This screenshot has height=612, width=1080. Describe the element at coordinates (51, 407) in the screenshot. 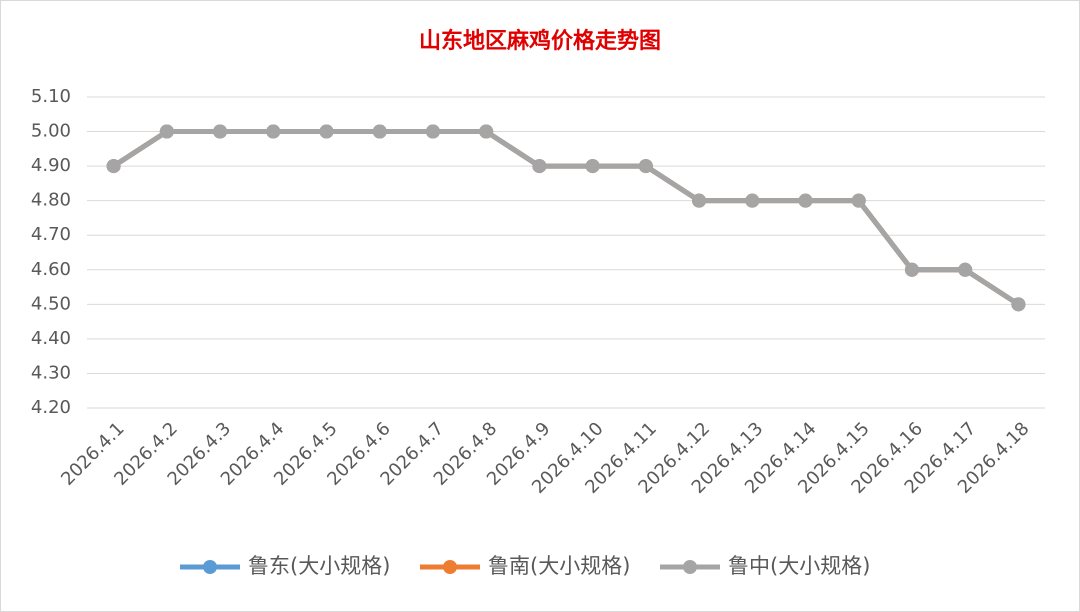

I see `y-tick-label: 4.20` at that location.